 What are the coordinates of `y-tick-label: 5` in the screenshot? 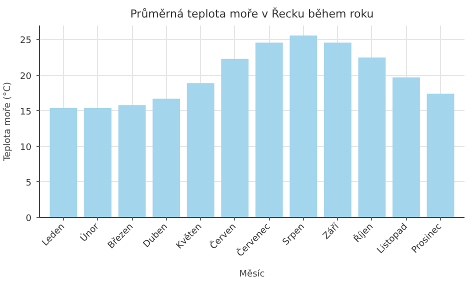 It's located at (29, 183).